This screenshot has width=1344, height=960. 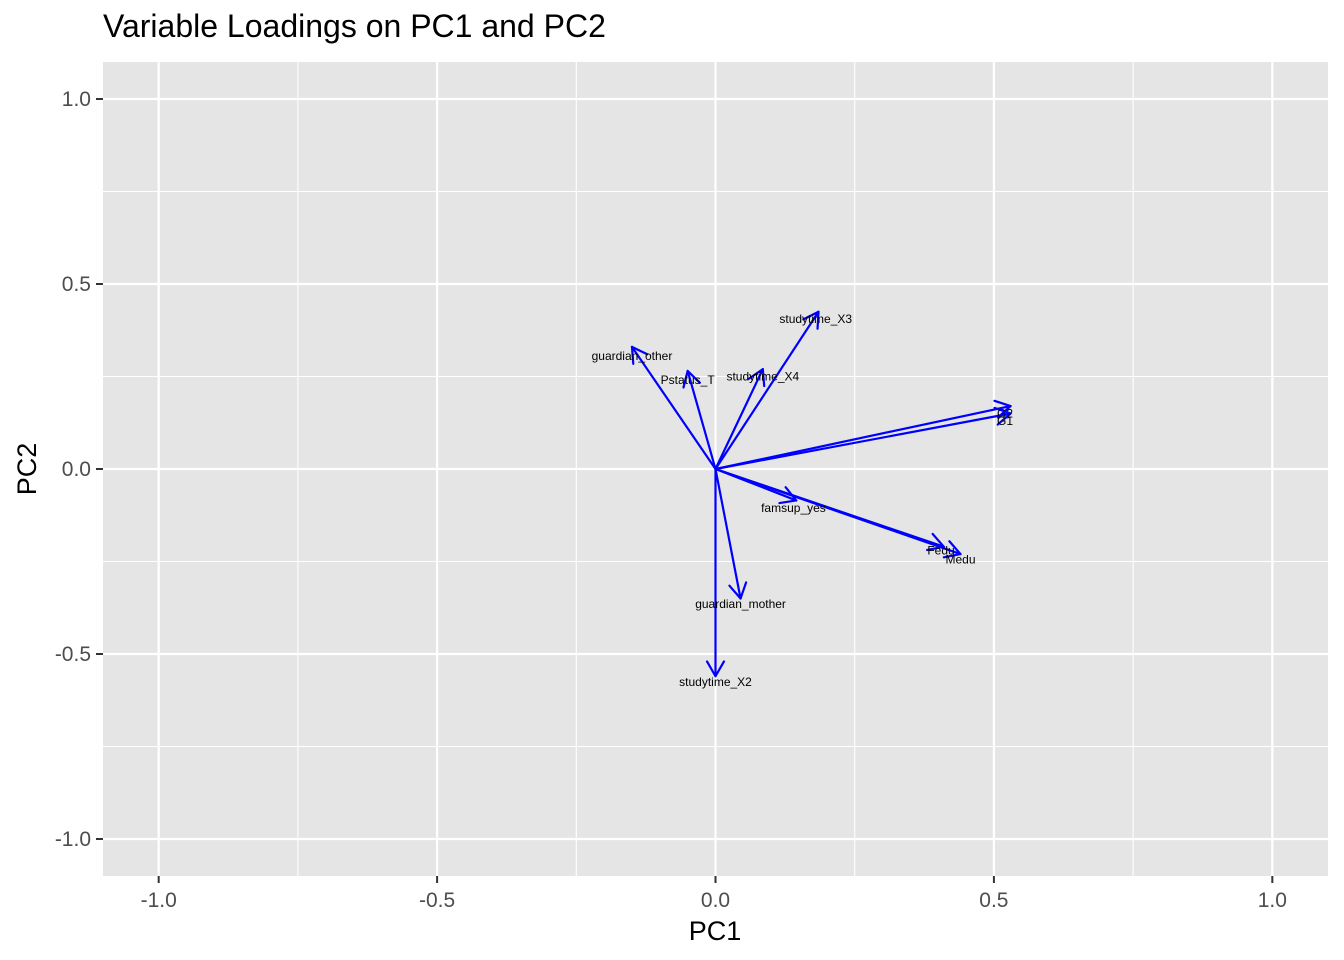 What do you see at coordinates (701, 420) in the screenshot?
I see `vector-pstatus-t` at bounding box center [701, 420].